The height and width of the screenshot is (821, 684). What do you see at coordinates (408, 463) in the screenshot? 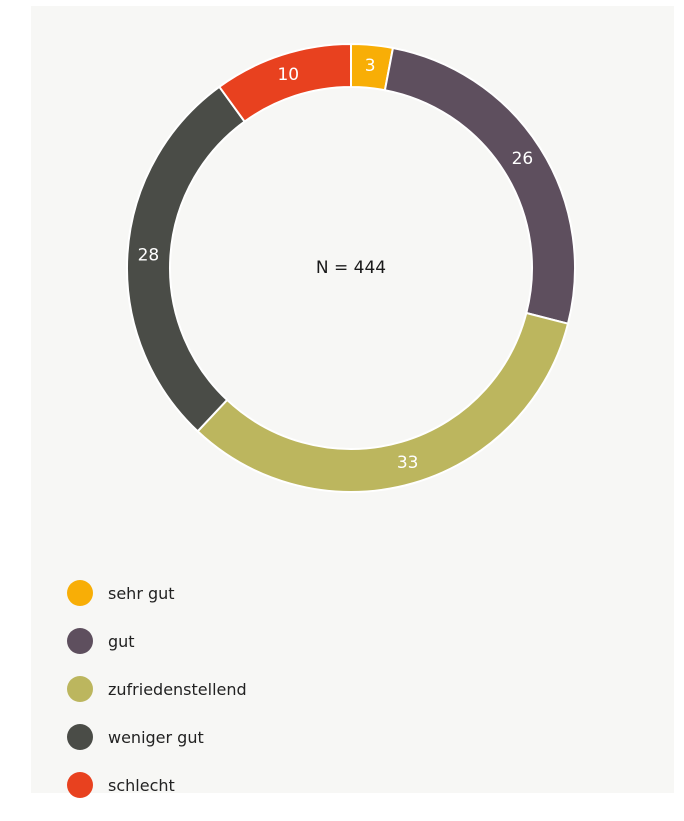
I see `data-label: 33` at bounding box center [408, 463].